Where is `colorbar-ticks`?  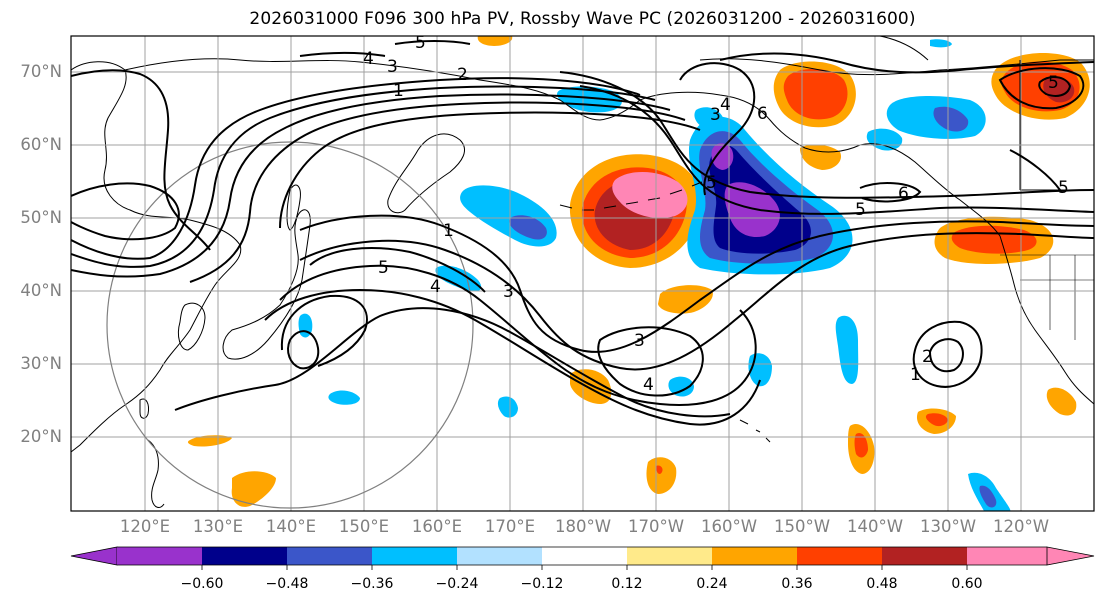 colorbar-ticks is located at coordinates (584, 567).